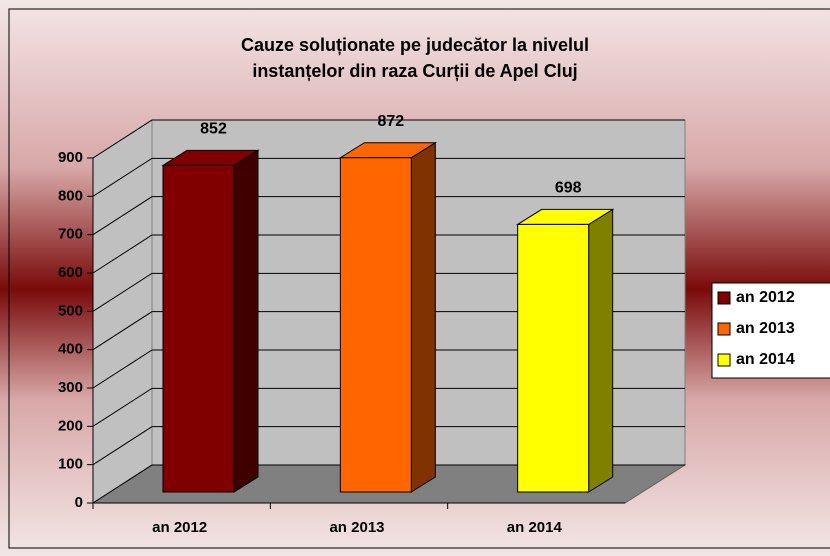  What do you see at coordinates (79, 502) in the screenshot?
I see `y-tick-label: 0` at bounding box center [79, 502].